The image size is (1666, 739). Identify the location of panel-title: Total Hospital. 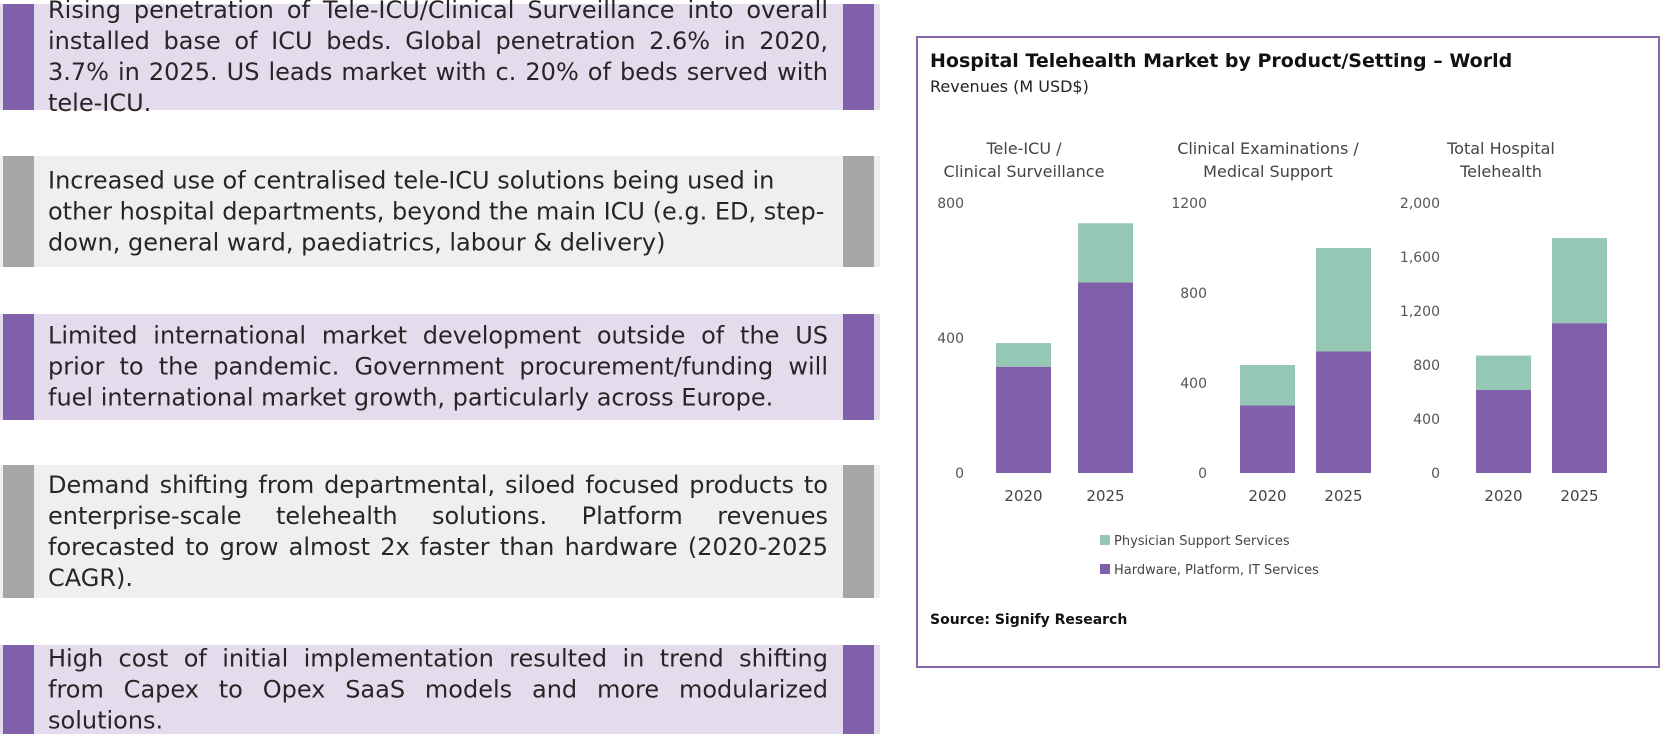
(1500, 148).